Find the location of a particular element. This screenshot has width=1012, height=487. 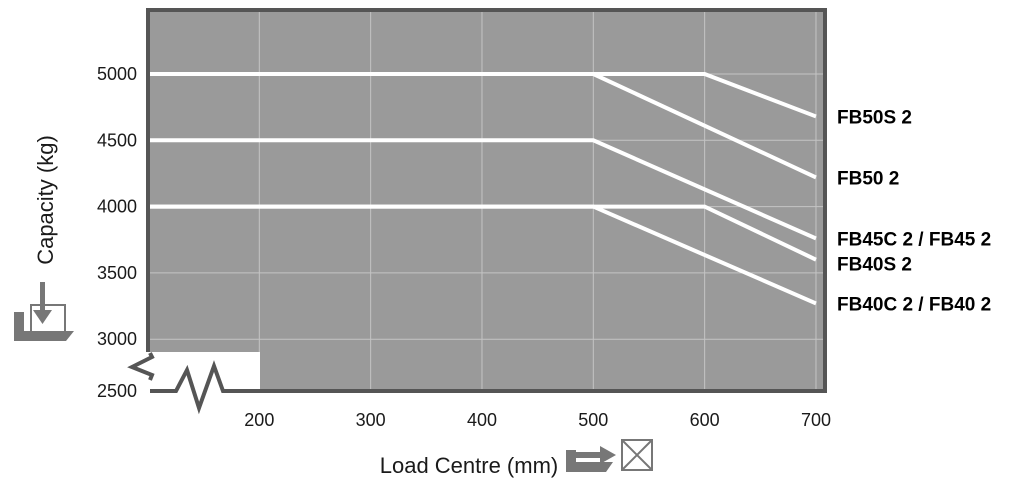

series-label: FB40C 2 / FB40 2 is located at coordinates (914, 304).